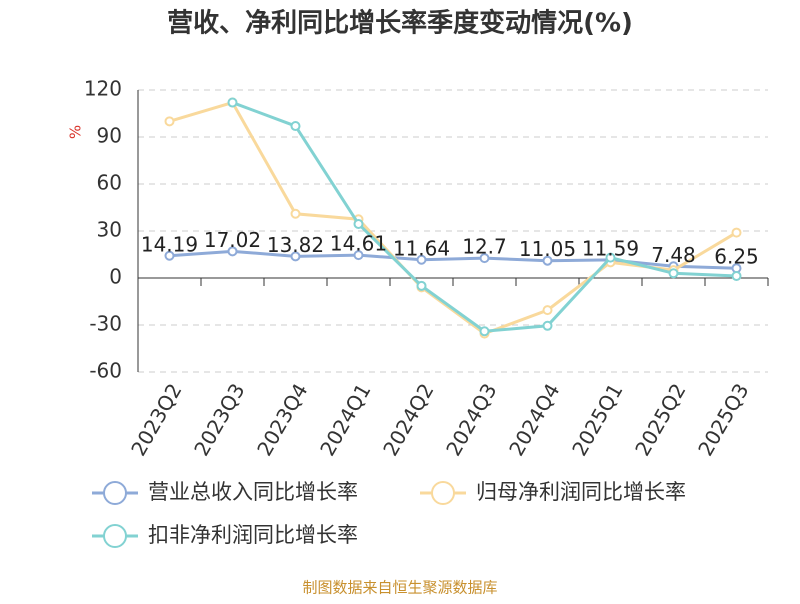  What do you see at coordinates (156, 419) in the screenshot?
I see `x-tick-label: 2023Q2` at bounding box center [156, 419].